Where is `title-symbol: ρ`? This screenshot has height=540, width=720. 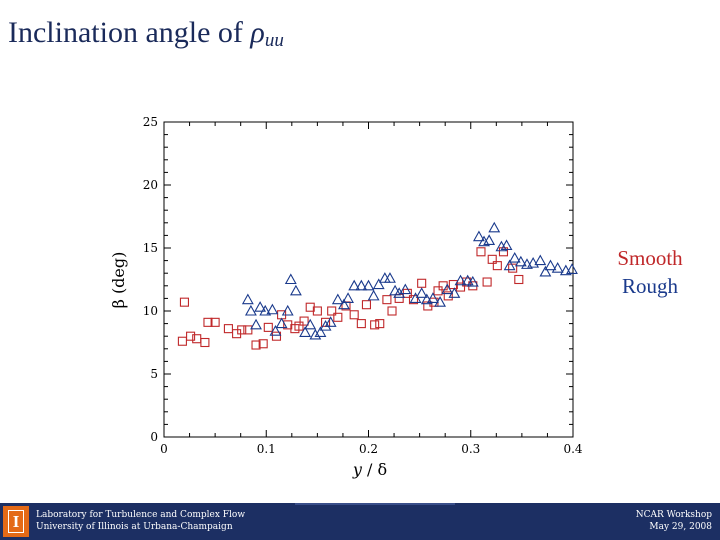 title-symbol: ρ is located at coordinates (257, 32).